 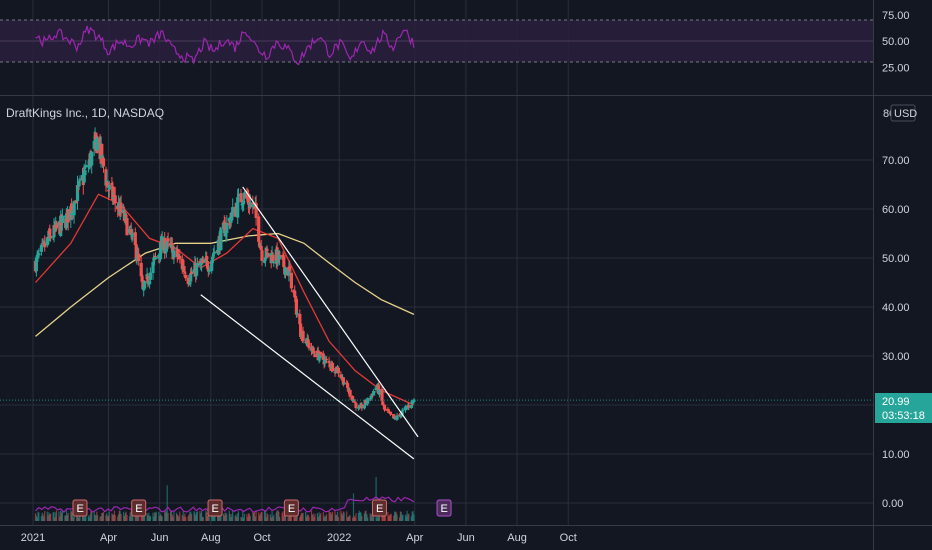 I want to click on rsi-pane: 75.00 50.00 25.00, so click(x=455, y=42).